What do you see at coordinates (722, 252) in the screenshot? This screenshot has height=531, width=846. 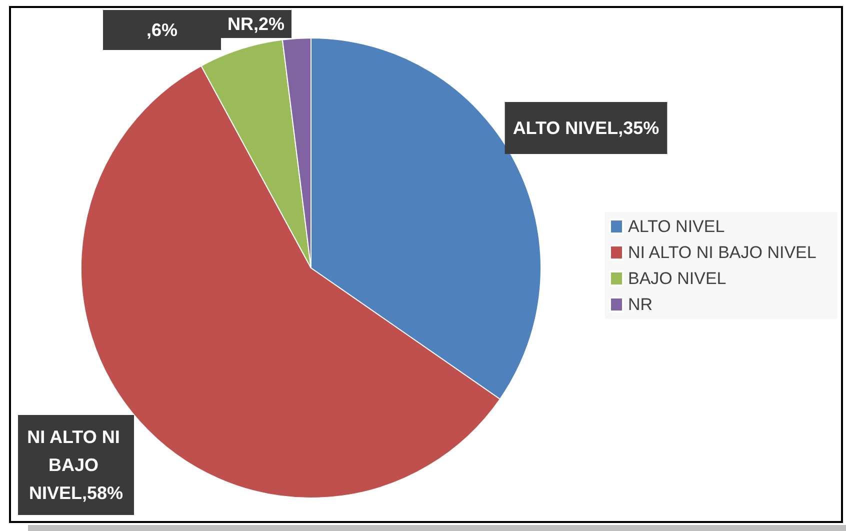 I see `legend-label: NI ALTO NI BAJO NIVEL` at bounding box center [722, 252].